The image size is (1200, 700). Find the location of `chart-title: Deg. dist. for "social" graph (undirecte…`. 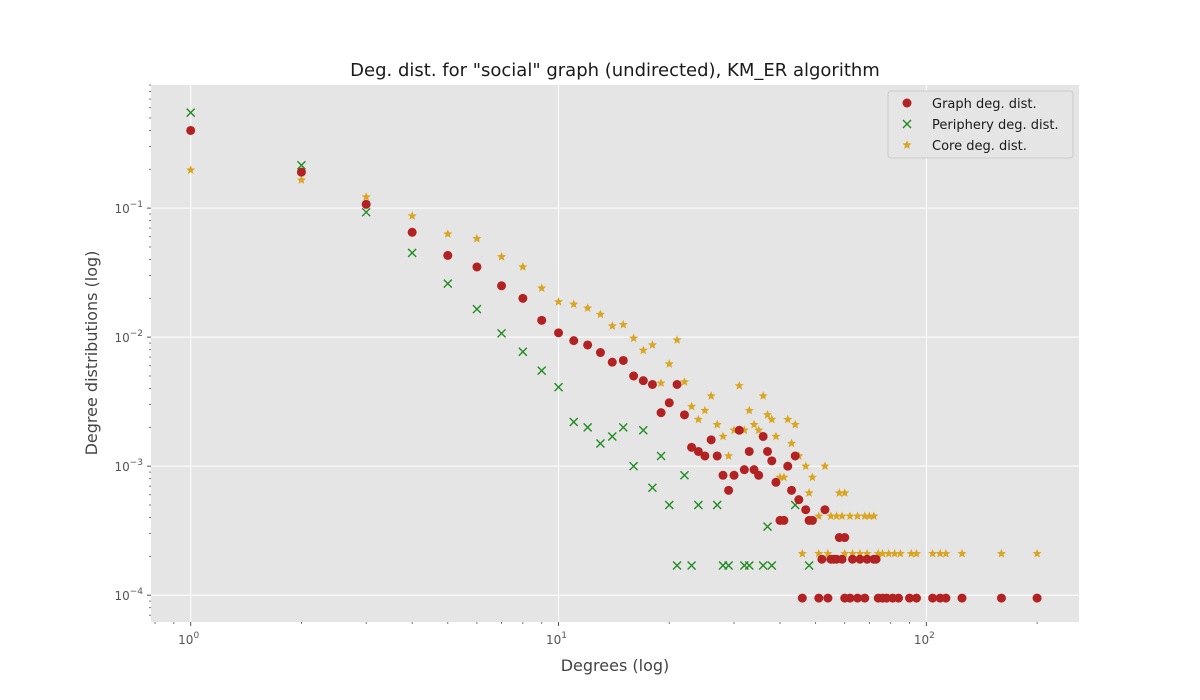

chart-title: Deg. dist. for "social" graph (undirecte… is located at coordinates (615, 70).